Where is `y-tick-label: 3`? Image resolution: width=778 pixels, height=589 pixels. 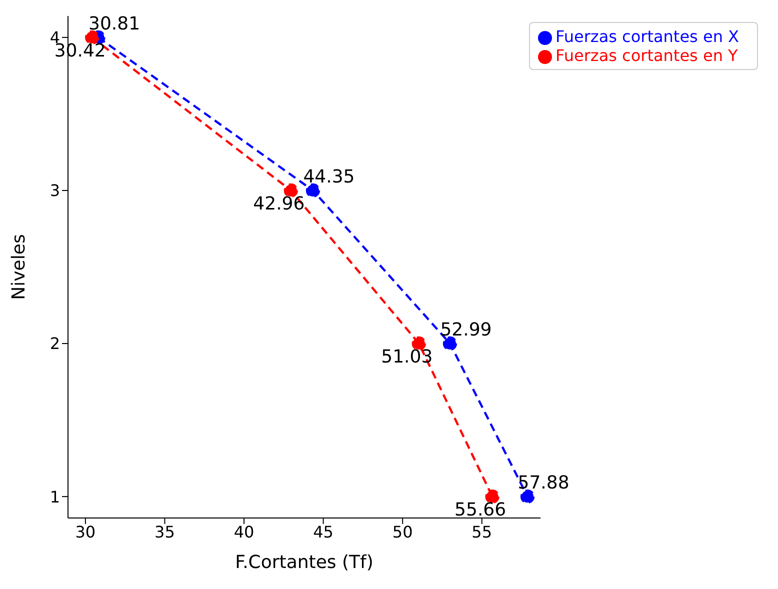 y-tick-label: 3 is located at coordinates (55, 190).